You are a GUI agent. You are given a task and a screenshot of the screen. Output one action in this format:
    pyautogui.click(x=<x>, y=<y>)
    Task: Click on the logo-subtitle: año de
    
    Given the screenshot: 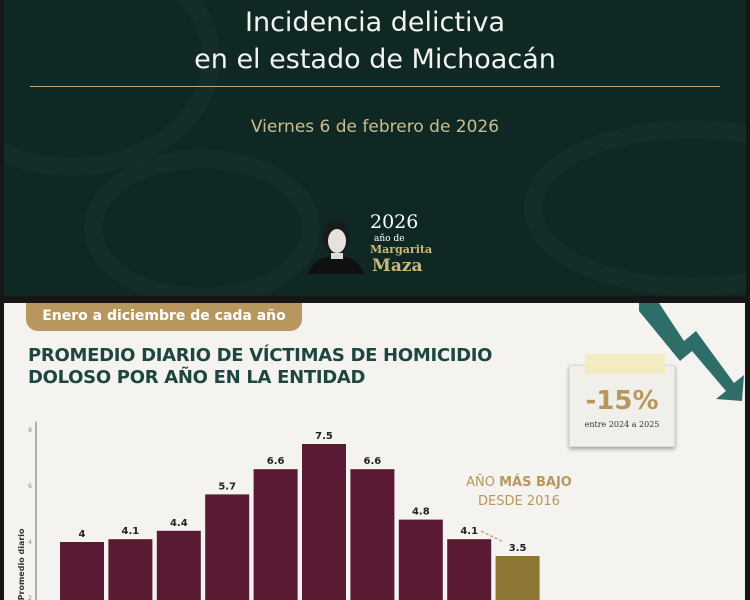 What is the action you would take?
    pyautogui.click(x=389, y=239)
    